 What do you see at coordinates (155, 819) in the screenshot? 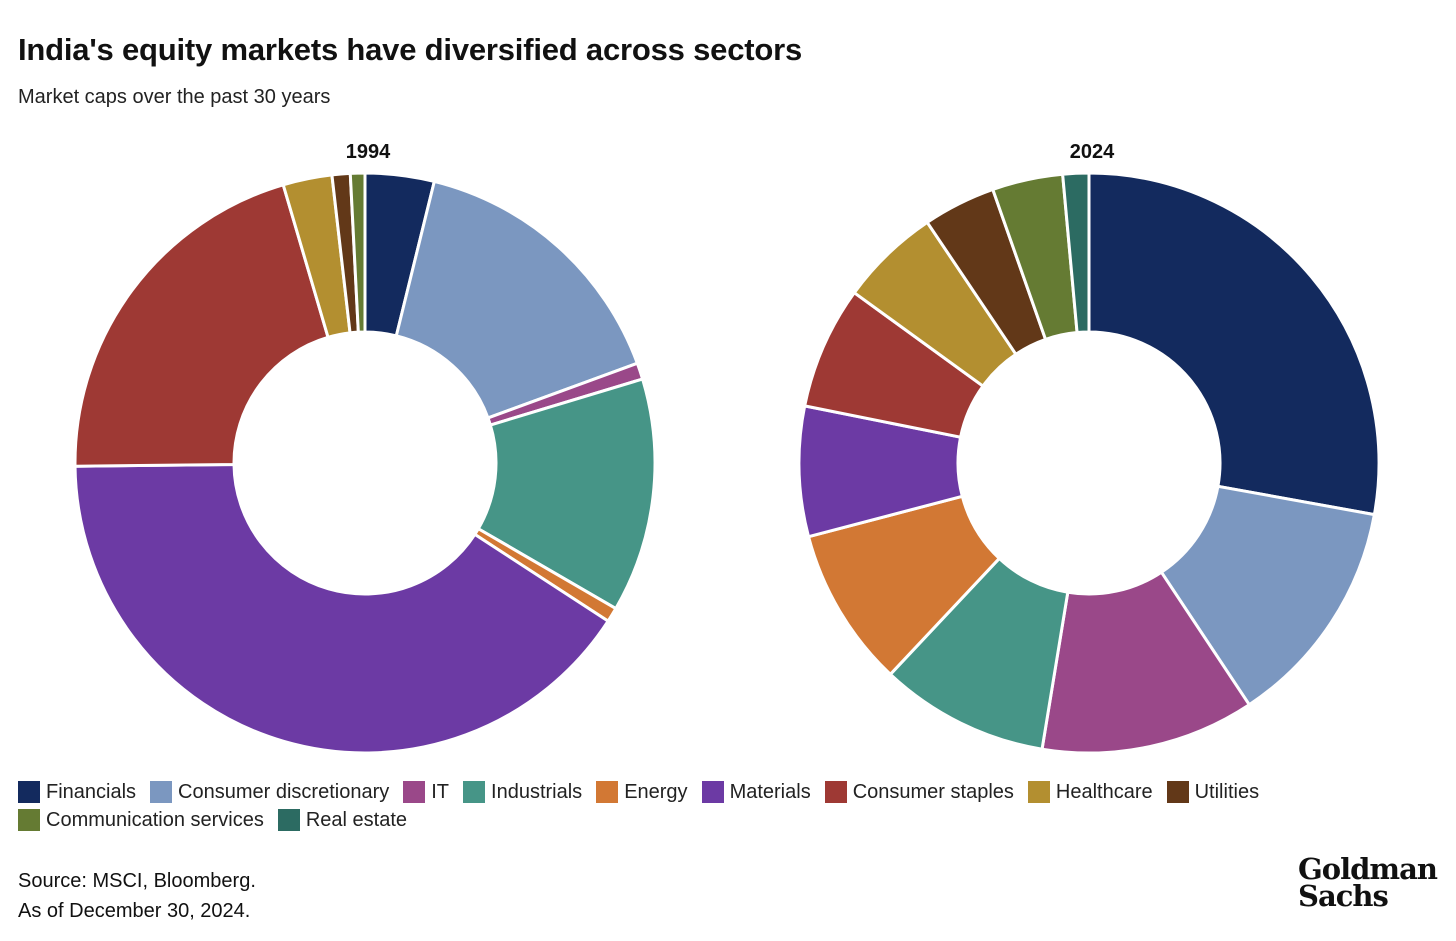
I see `legend-label: Communication services` at bounding box center [155, 819].